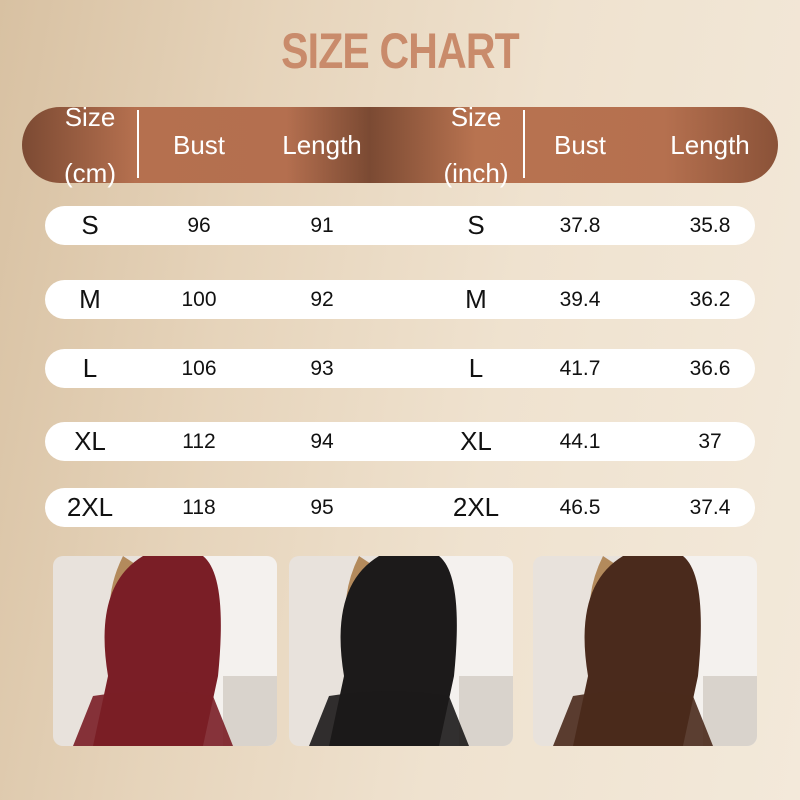 Image resolution: width=800 pixels, height=800 pixels. Describe the element at coordinates (475, 145) in the screenshot. I see `header-cell: Size (inch)` at that location.